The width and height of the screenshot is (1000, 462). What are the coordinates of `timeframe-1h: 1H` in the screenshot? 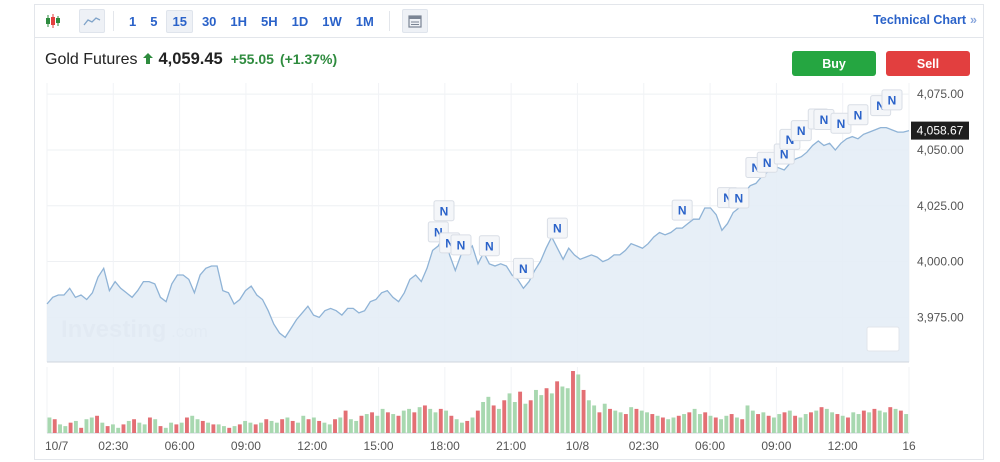 It's located at (239, 21).